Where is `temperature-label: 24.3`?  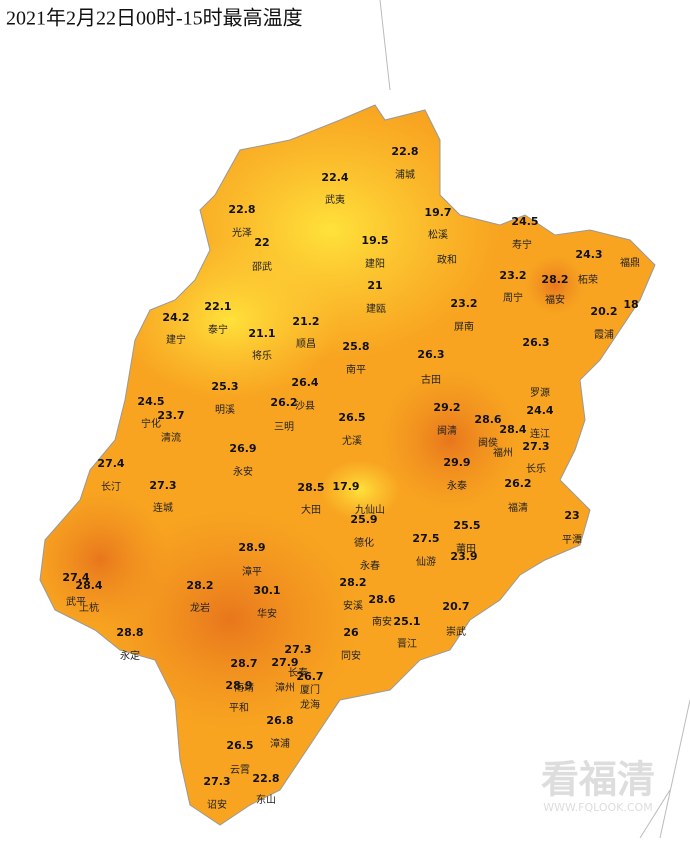 temperature-label: 24.3 is located at coordinates (588, 254).